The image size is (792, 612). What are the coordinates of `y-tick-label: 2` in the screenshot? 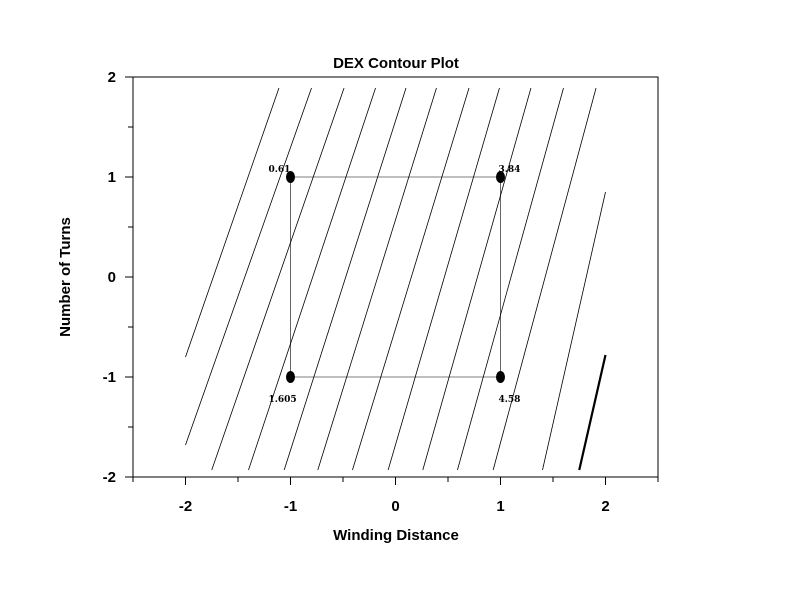 It's located at (112, 77).